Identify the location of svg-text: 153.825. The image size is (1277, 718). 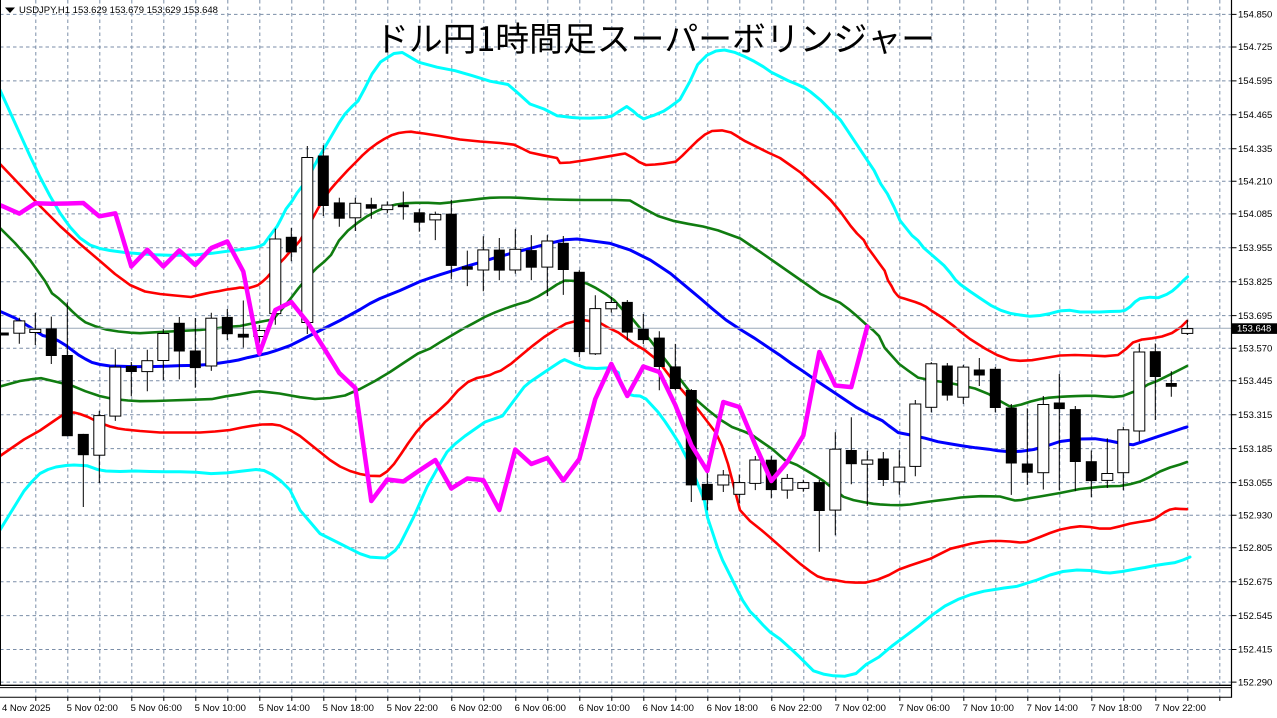
(1255, 282).